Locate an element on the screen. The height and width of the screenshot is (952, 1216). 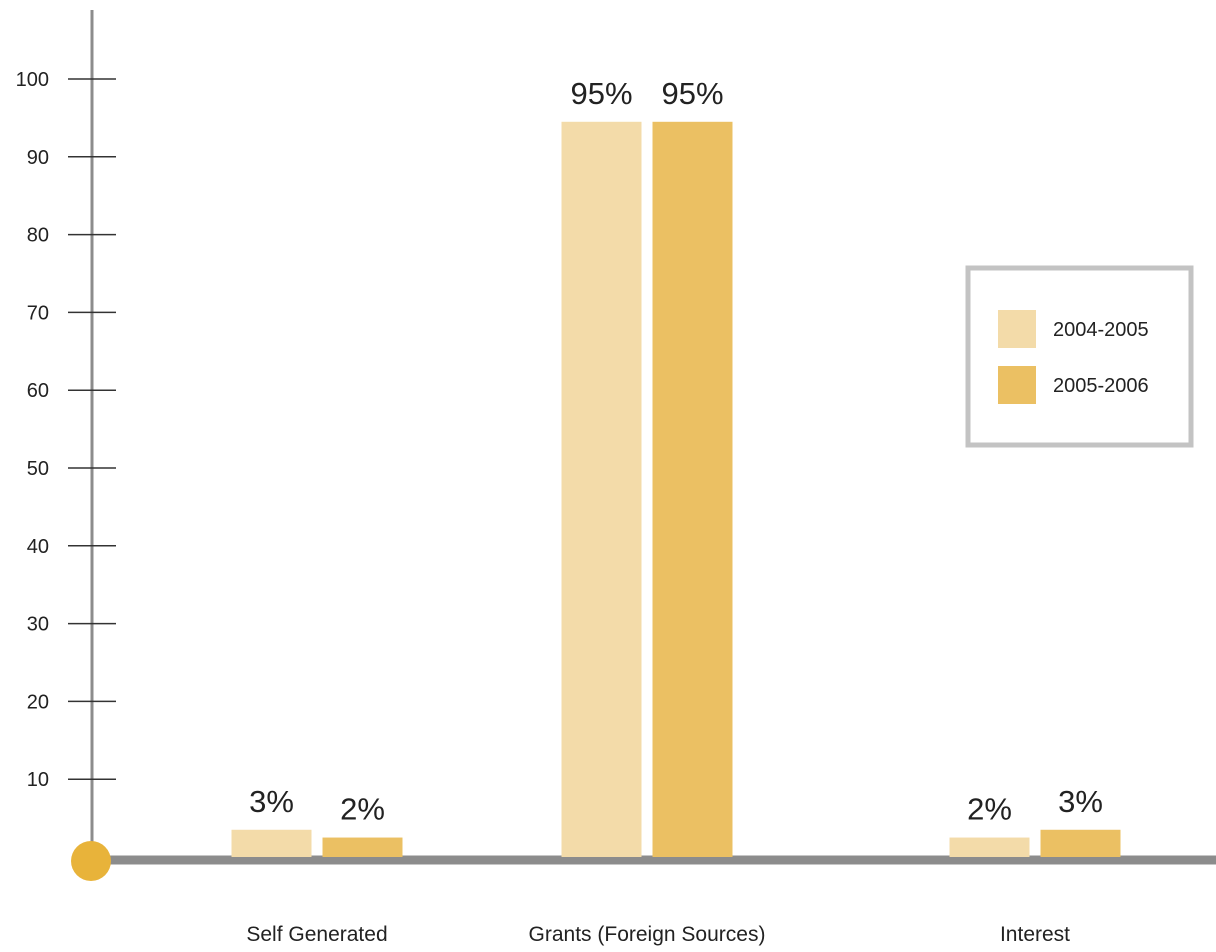
y-tick-label: 30 is located at coordinates (38, 625).